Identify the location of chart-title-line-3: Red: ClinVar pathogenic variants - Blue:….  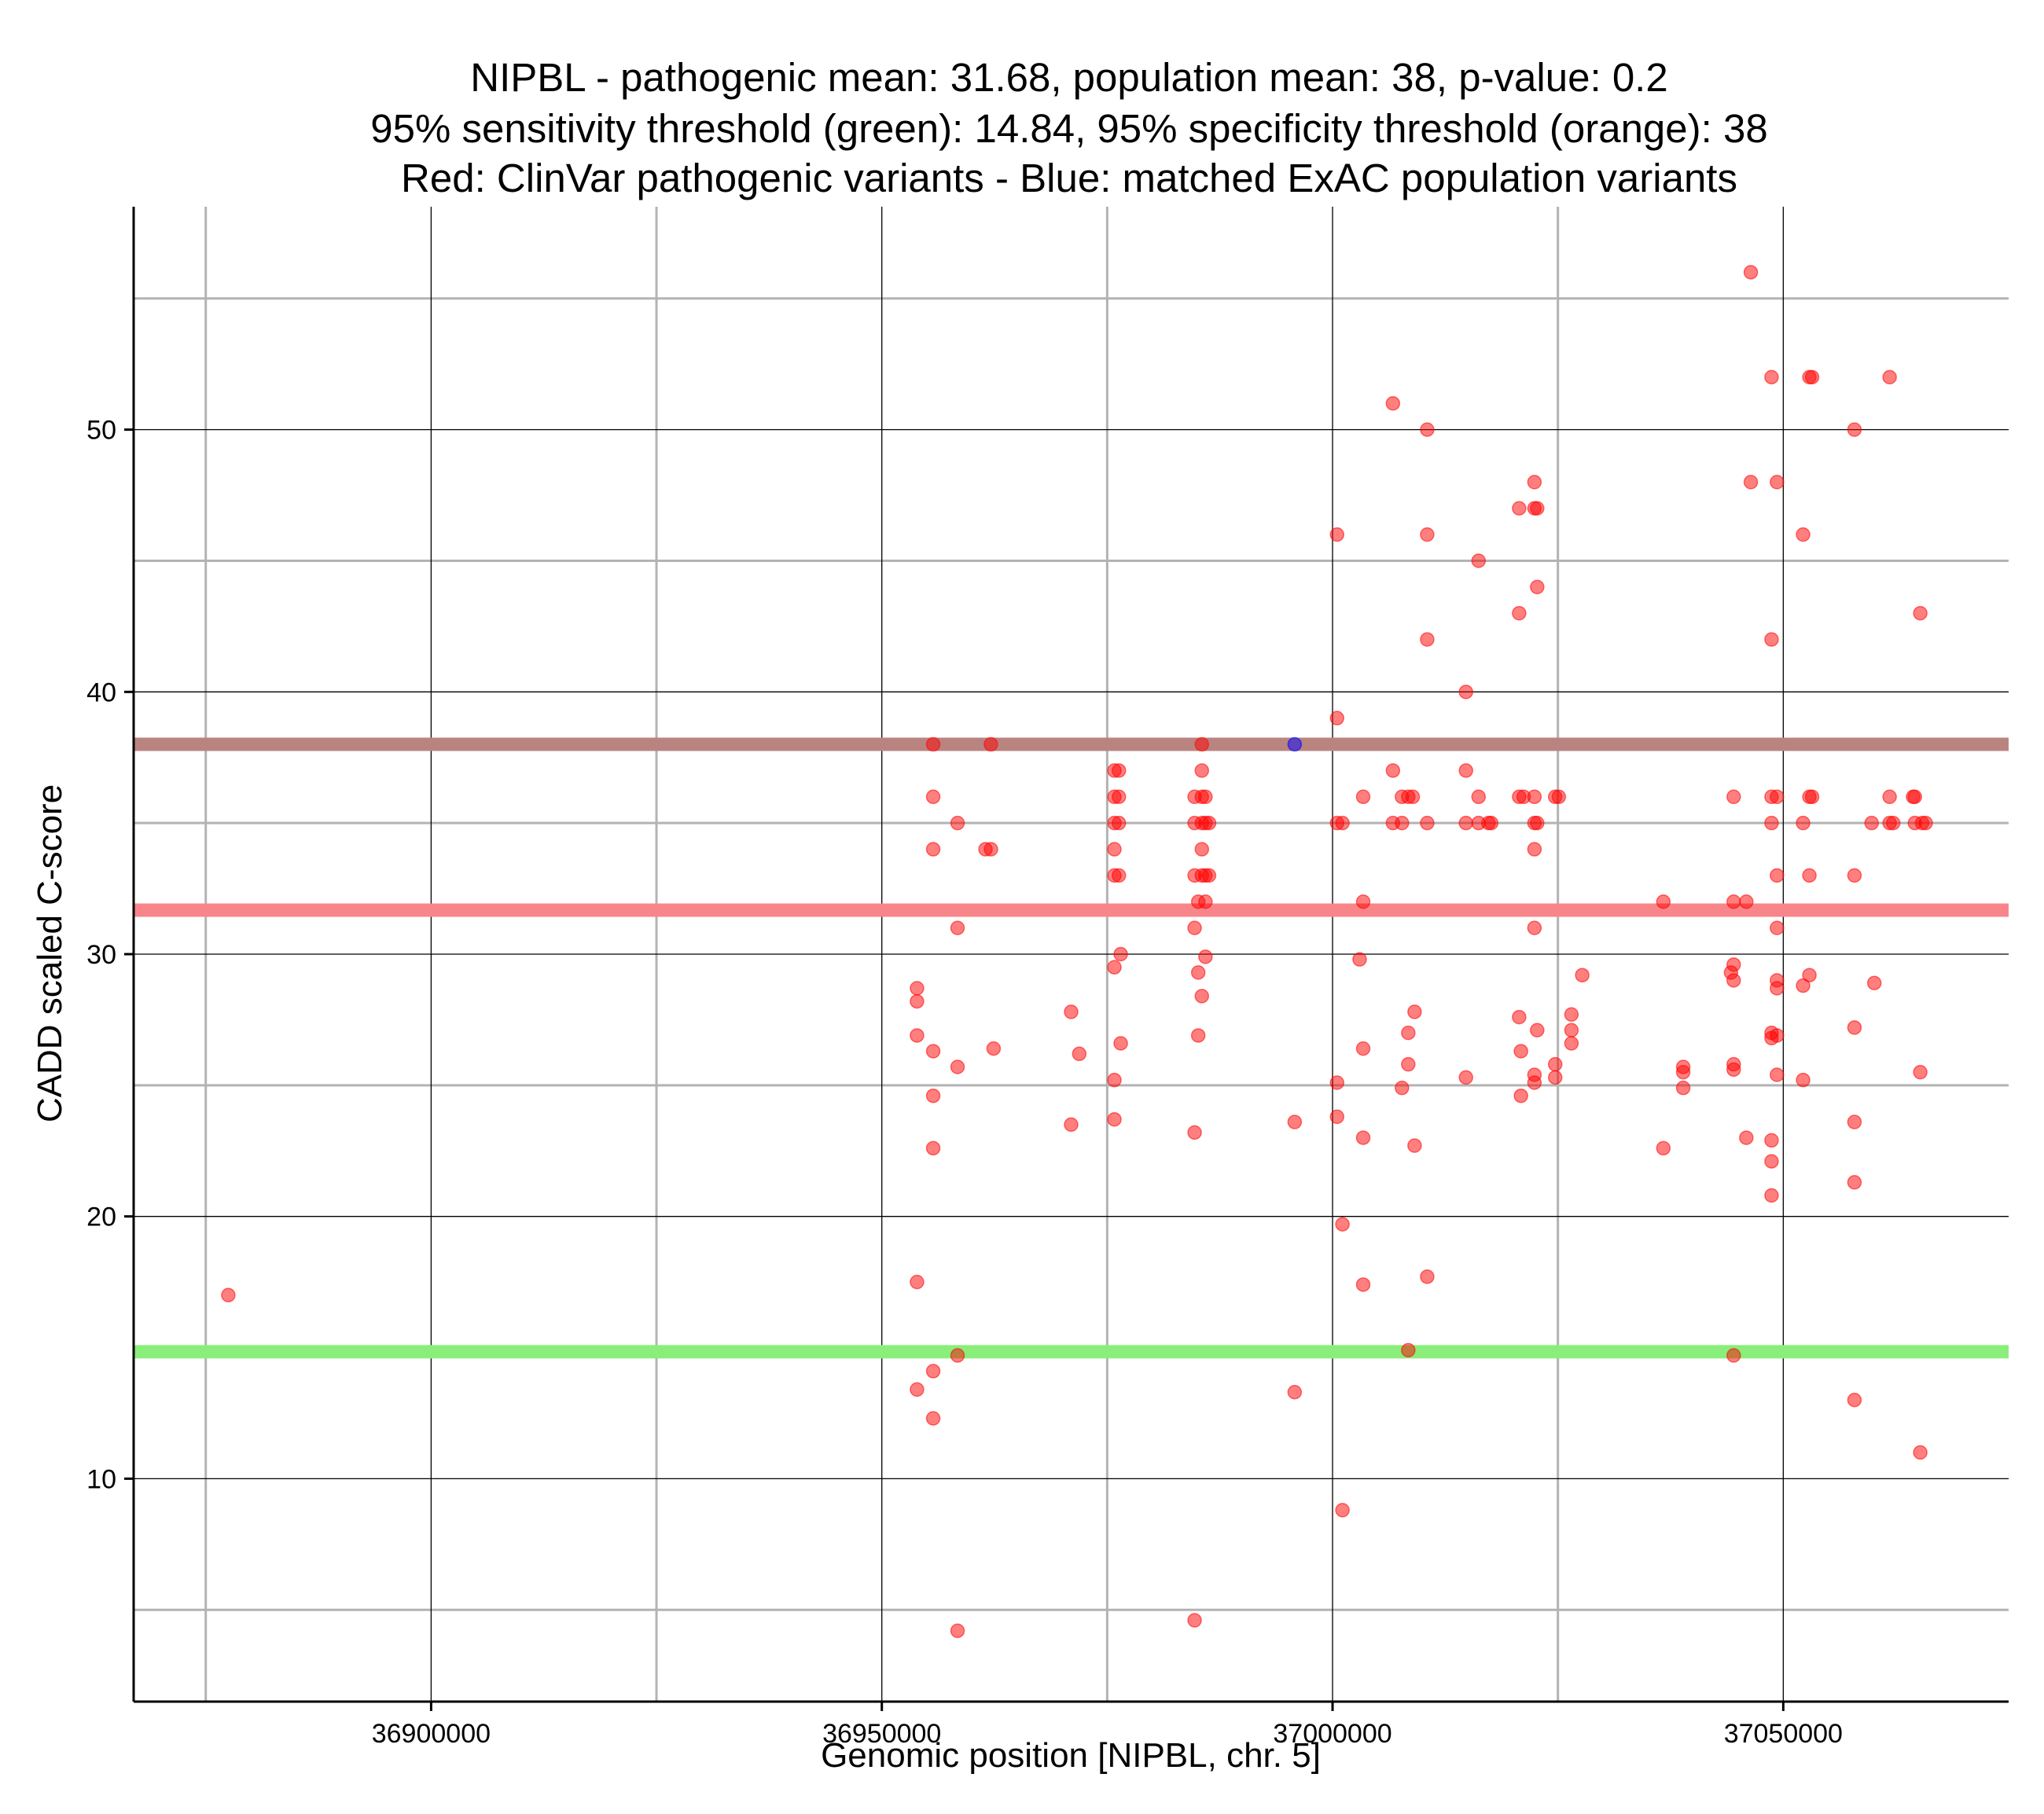
(1069, 178).